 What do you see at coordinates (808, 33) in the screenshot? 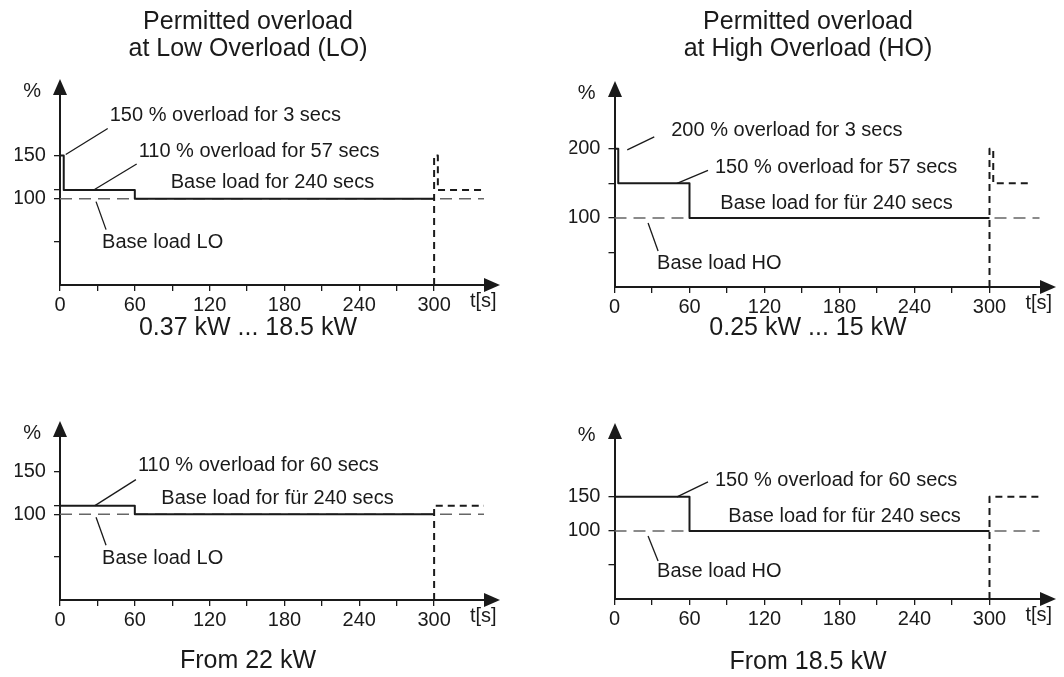
I see `chart-title: Permitted overload at High Overload (HO)` at bounding box center [808, 33].